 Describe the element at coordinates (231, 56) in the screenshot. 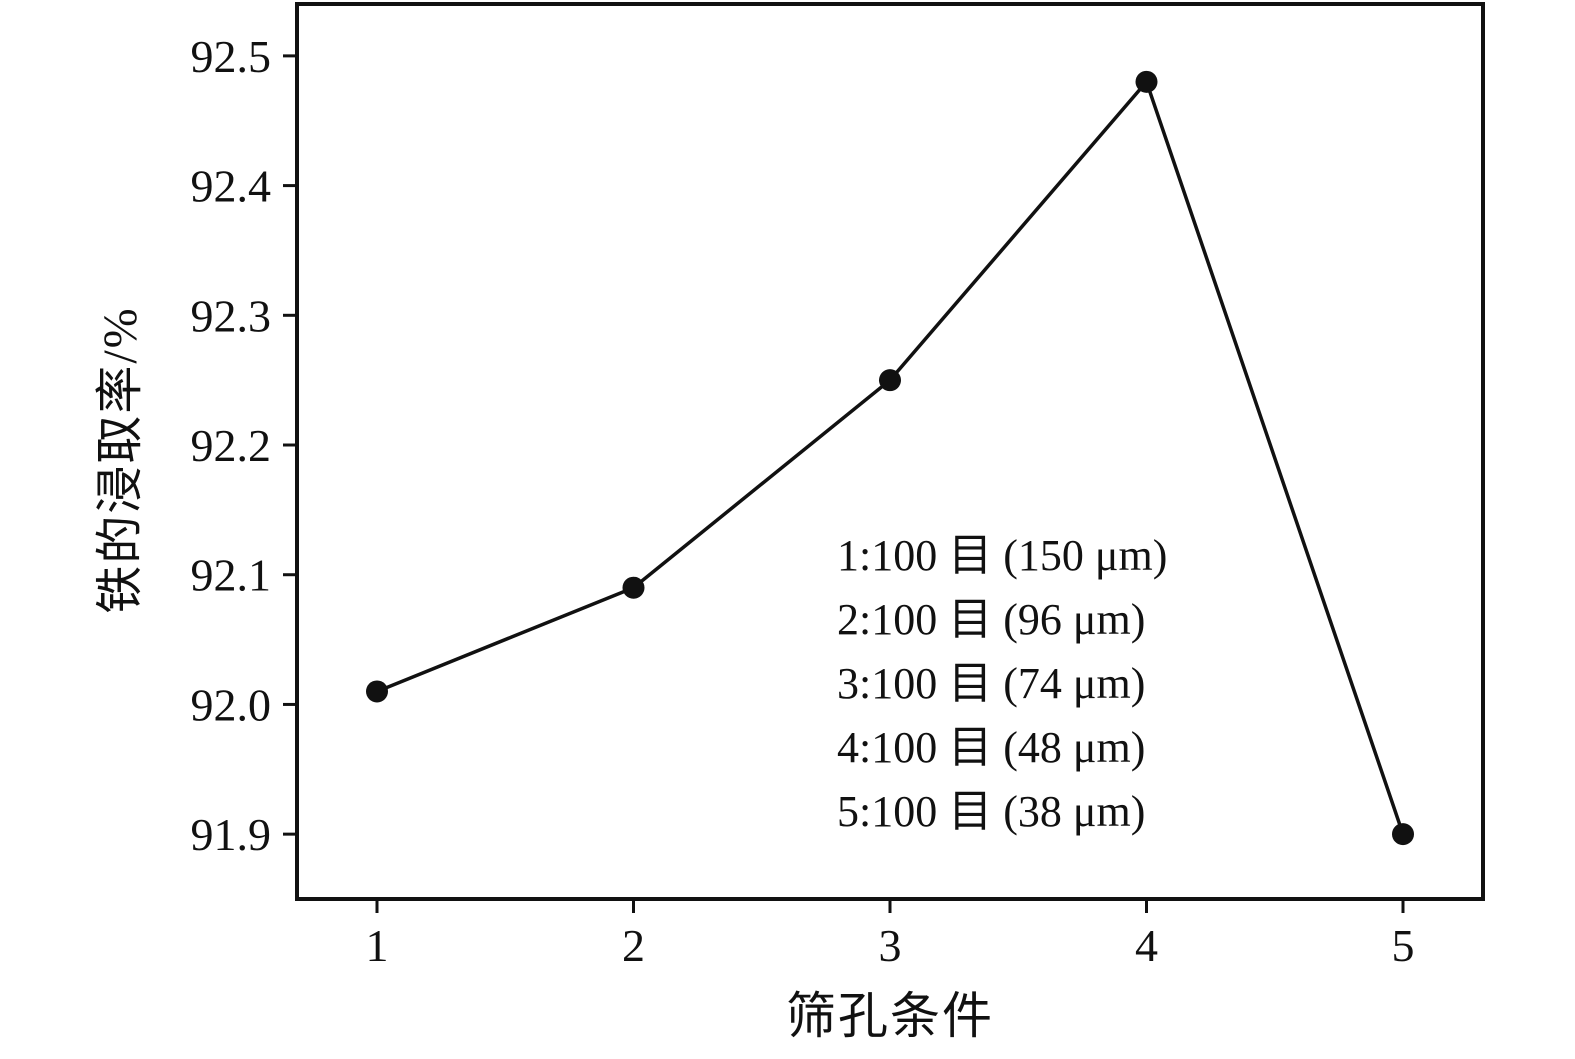

I see `y-tick-label: 92.5` at that location.